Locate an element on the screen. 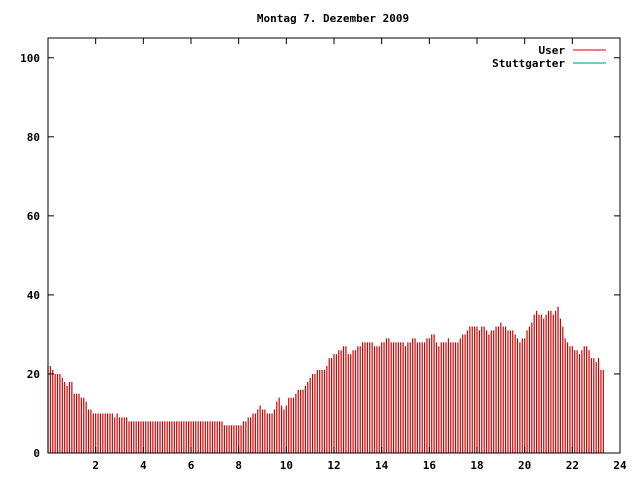 Image resolution: width=640 pixels, height=480 pixels. y-tick-label: 20 is located at coordinates (33, 374).